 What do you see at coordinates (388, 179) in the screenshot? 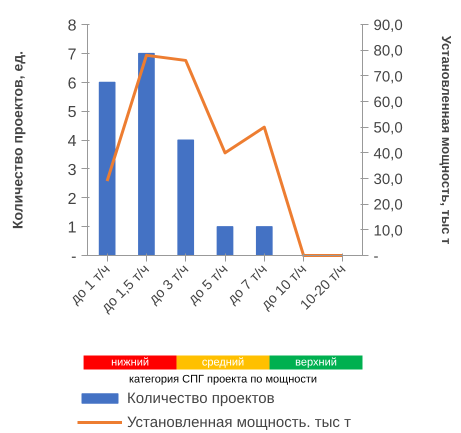
I see `y2-tick-label: 30,0` at bounding box center [388, 179].